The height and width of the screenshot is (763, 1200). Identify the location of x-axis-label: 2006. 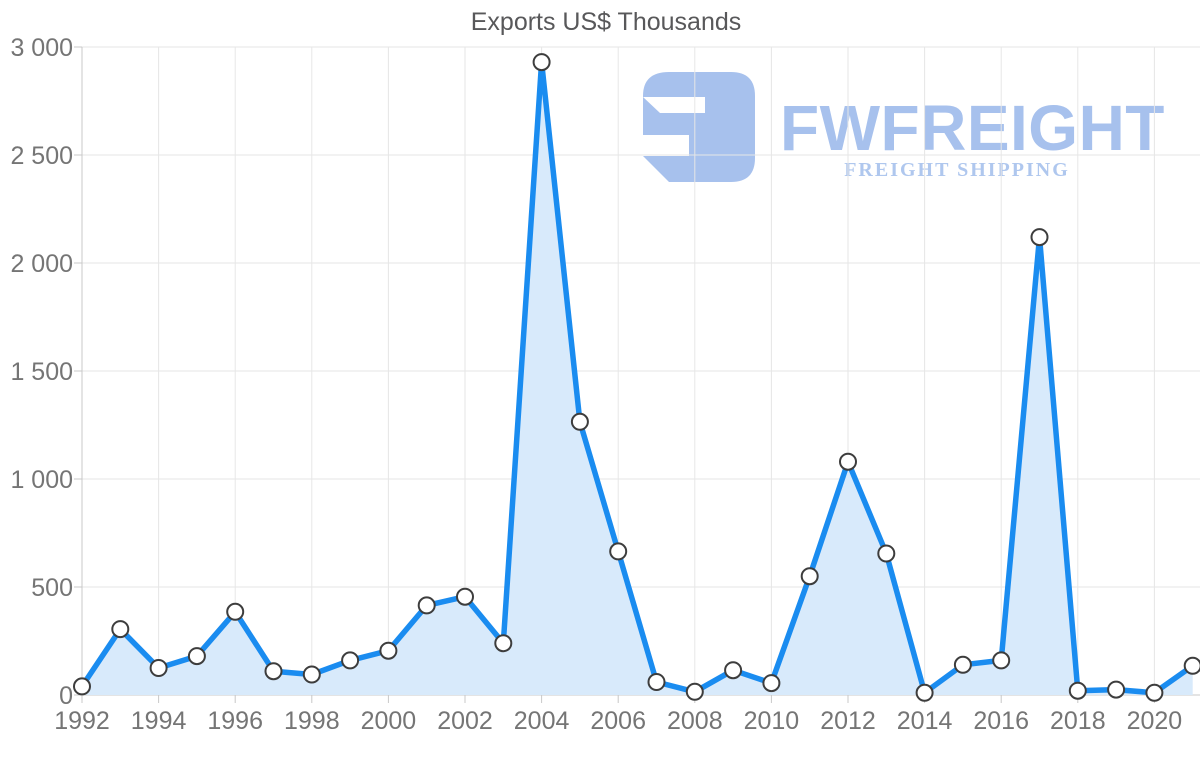
(618, 721).